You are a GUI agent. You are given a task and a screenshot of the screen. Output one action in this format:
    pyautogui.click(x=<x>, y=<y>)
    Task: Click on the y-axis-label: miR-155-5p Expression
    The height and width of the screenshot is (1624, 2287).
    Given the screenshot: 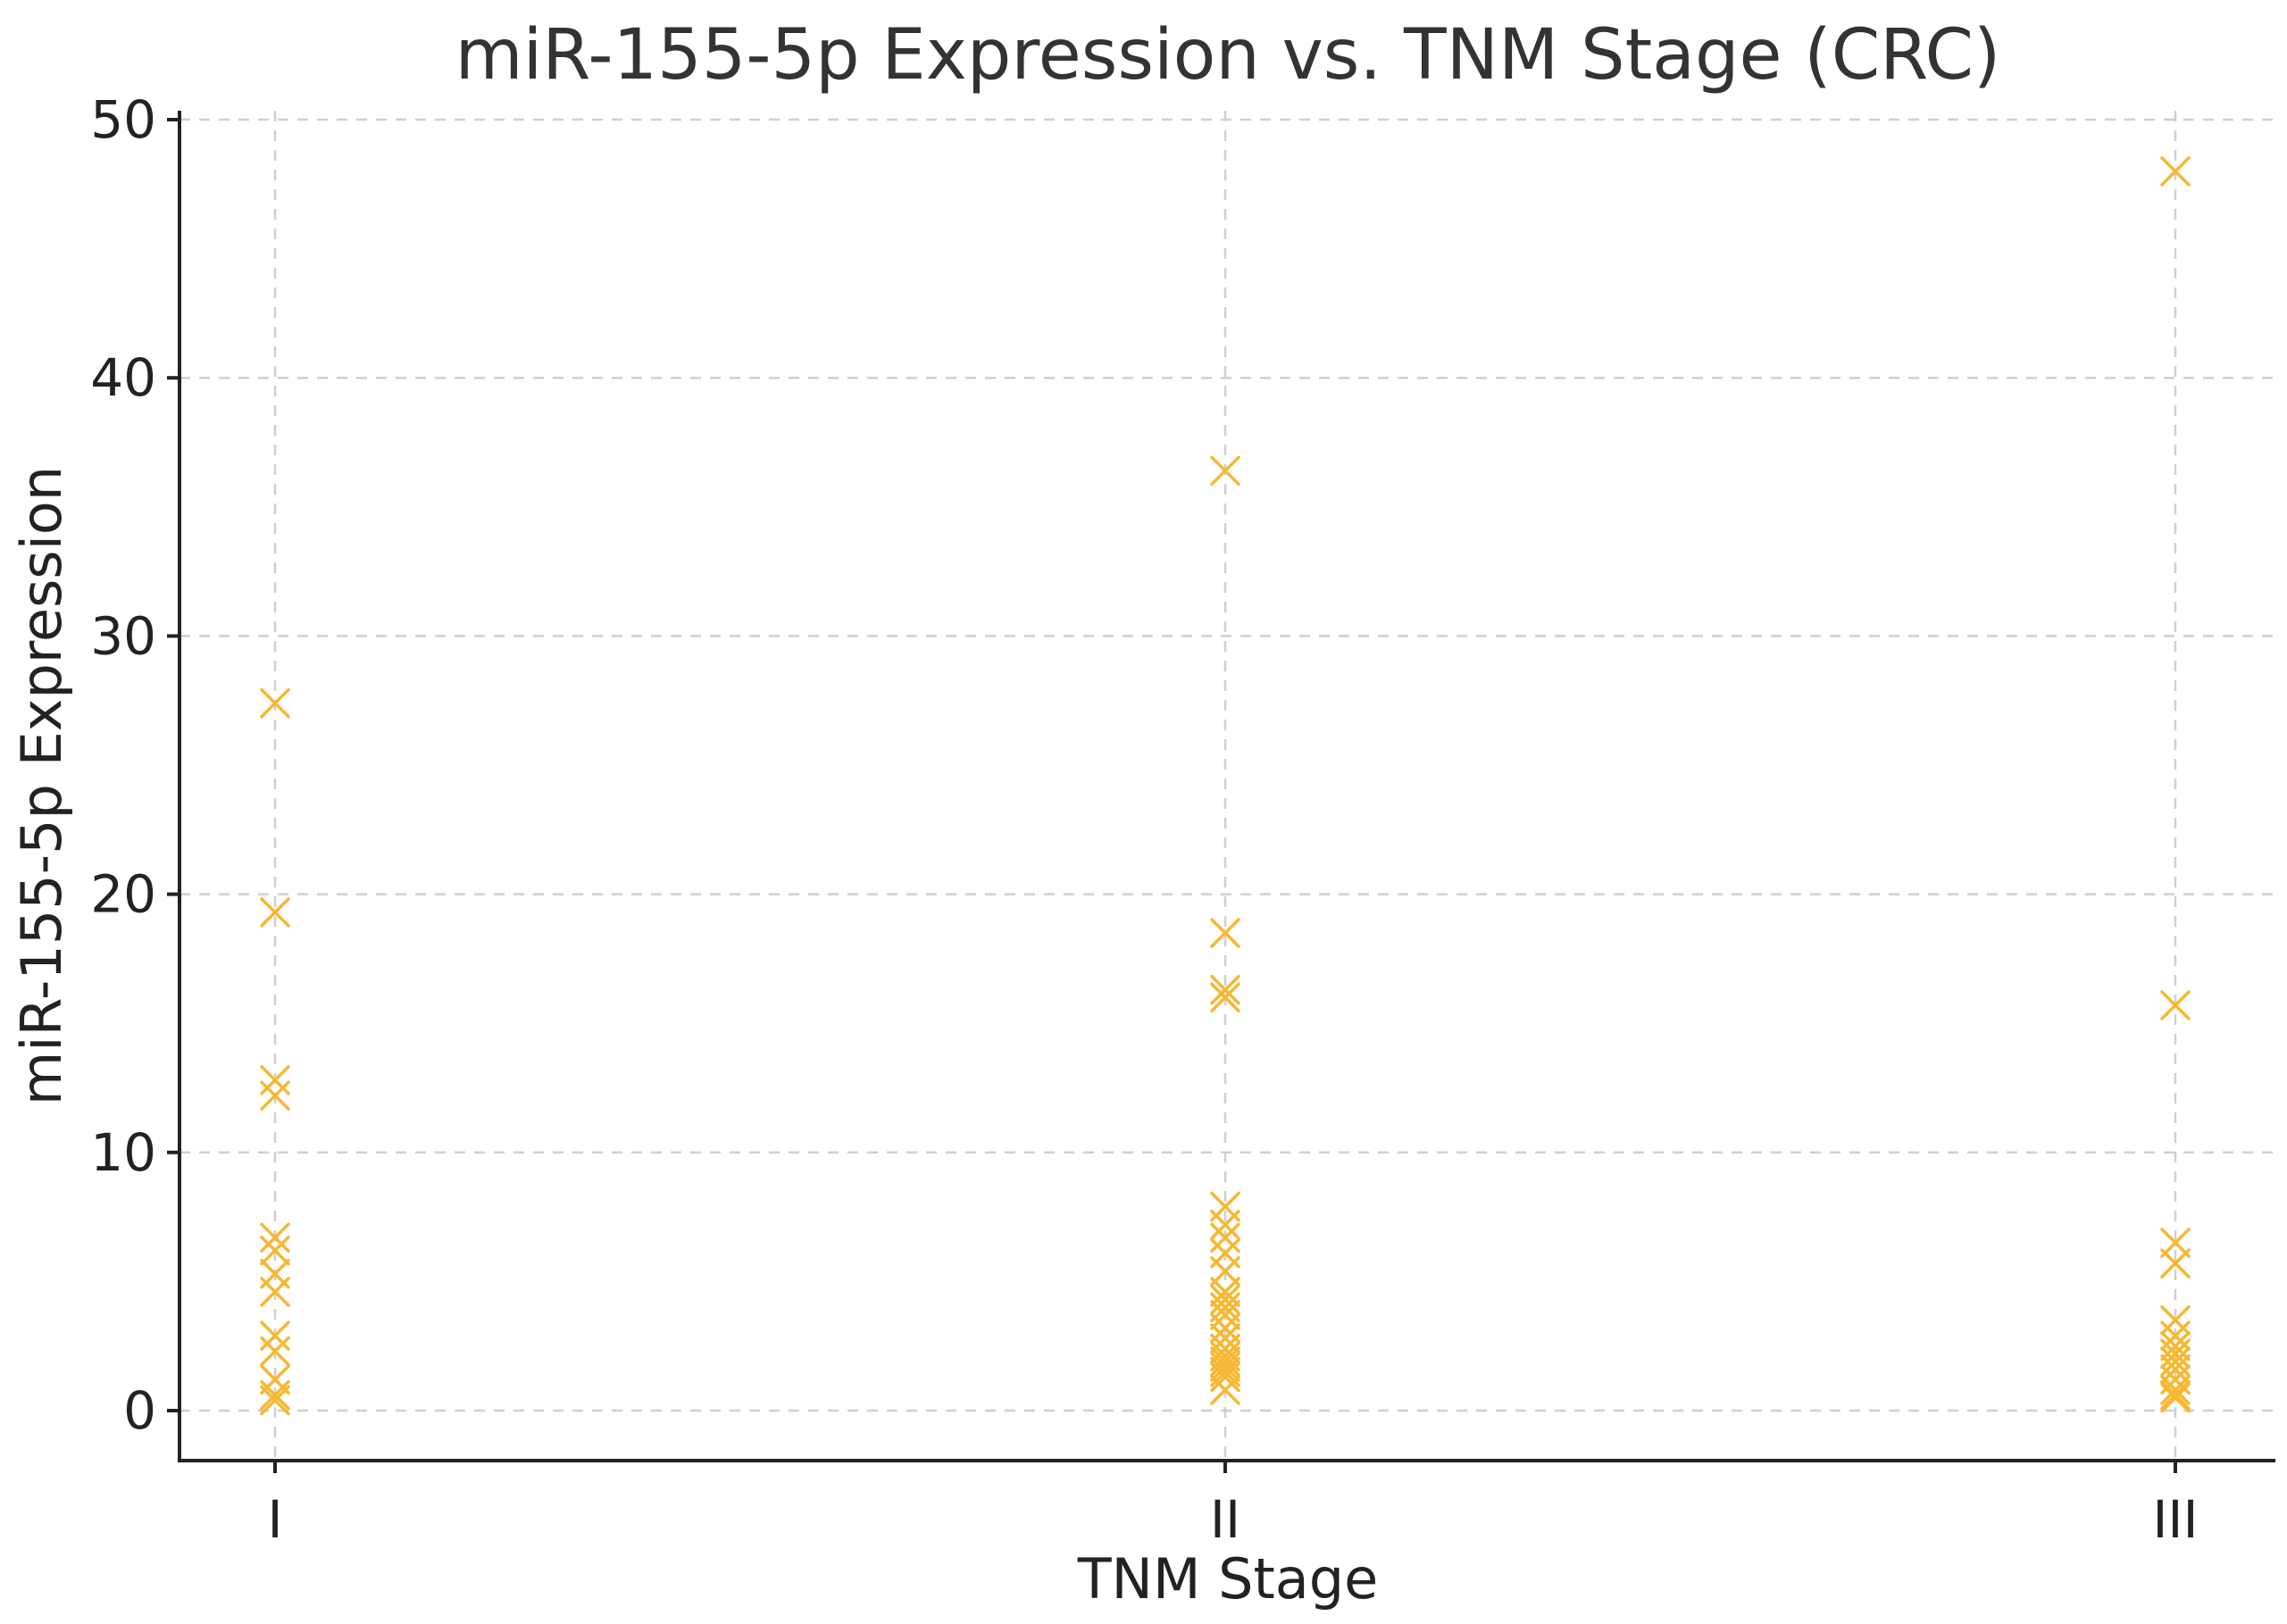 What is the action you would take?
    pyautogui.click(x=41, y=785)
    